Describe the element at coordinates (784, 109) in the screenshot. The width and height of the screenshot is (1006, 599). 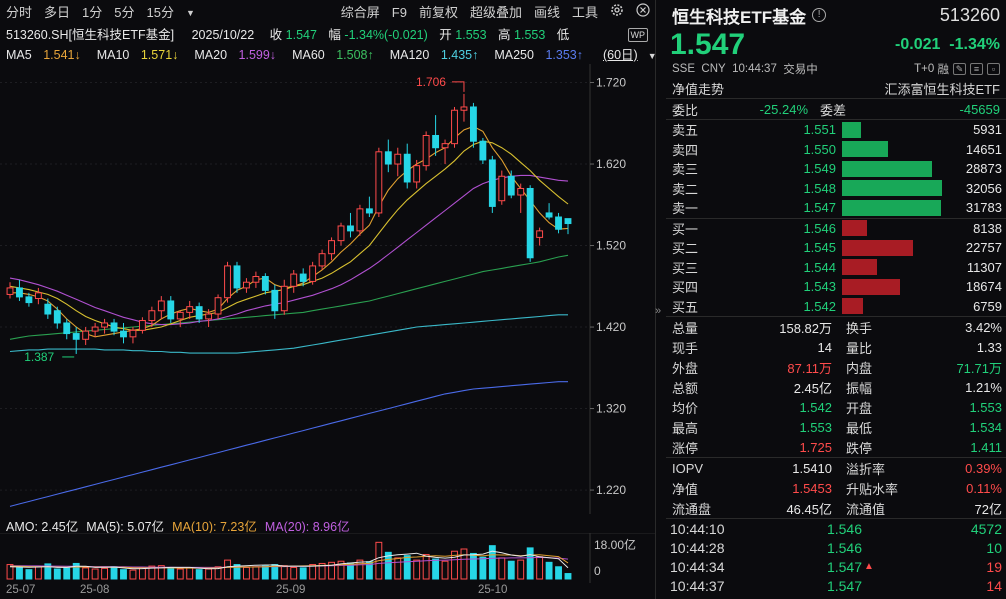
I see `weibi-value: -25.24%` at that location.